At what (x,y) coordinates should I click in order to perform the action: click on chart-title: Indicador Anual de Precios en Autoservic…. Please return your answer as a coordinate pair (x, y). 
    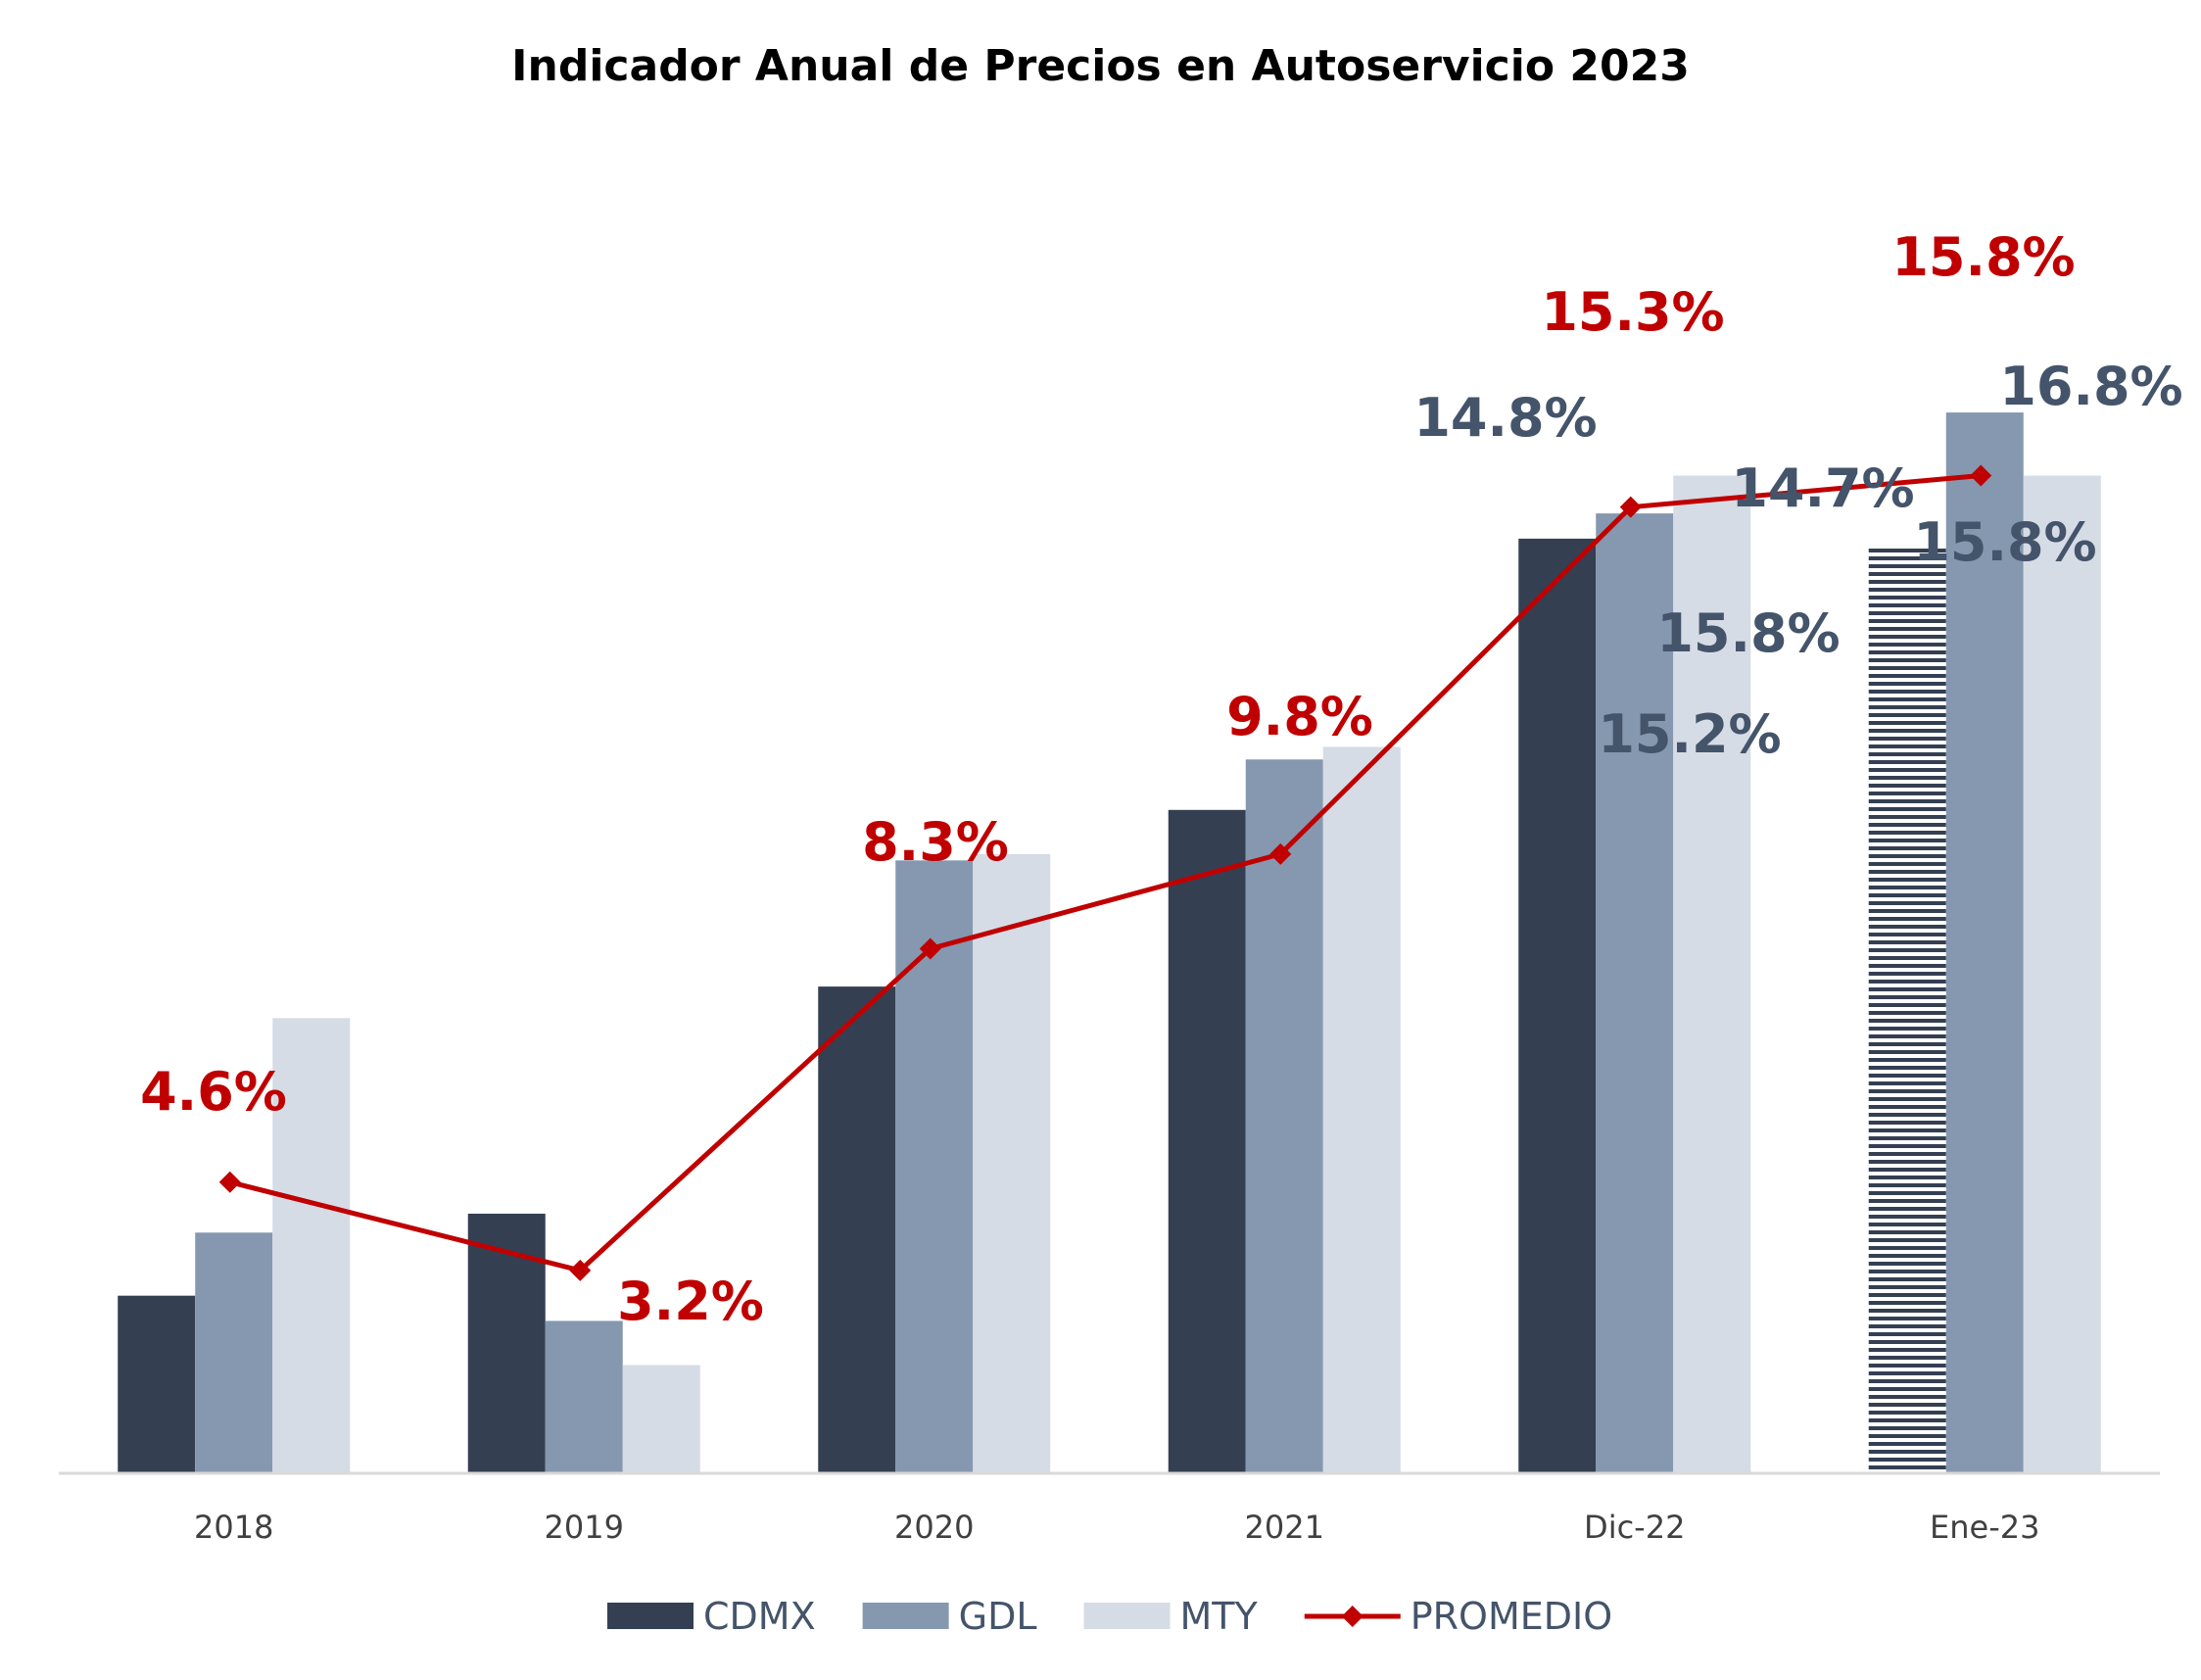
    Looking at the image, I should click on (1100, 66).